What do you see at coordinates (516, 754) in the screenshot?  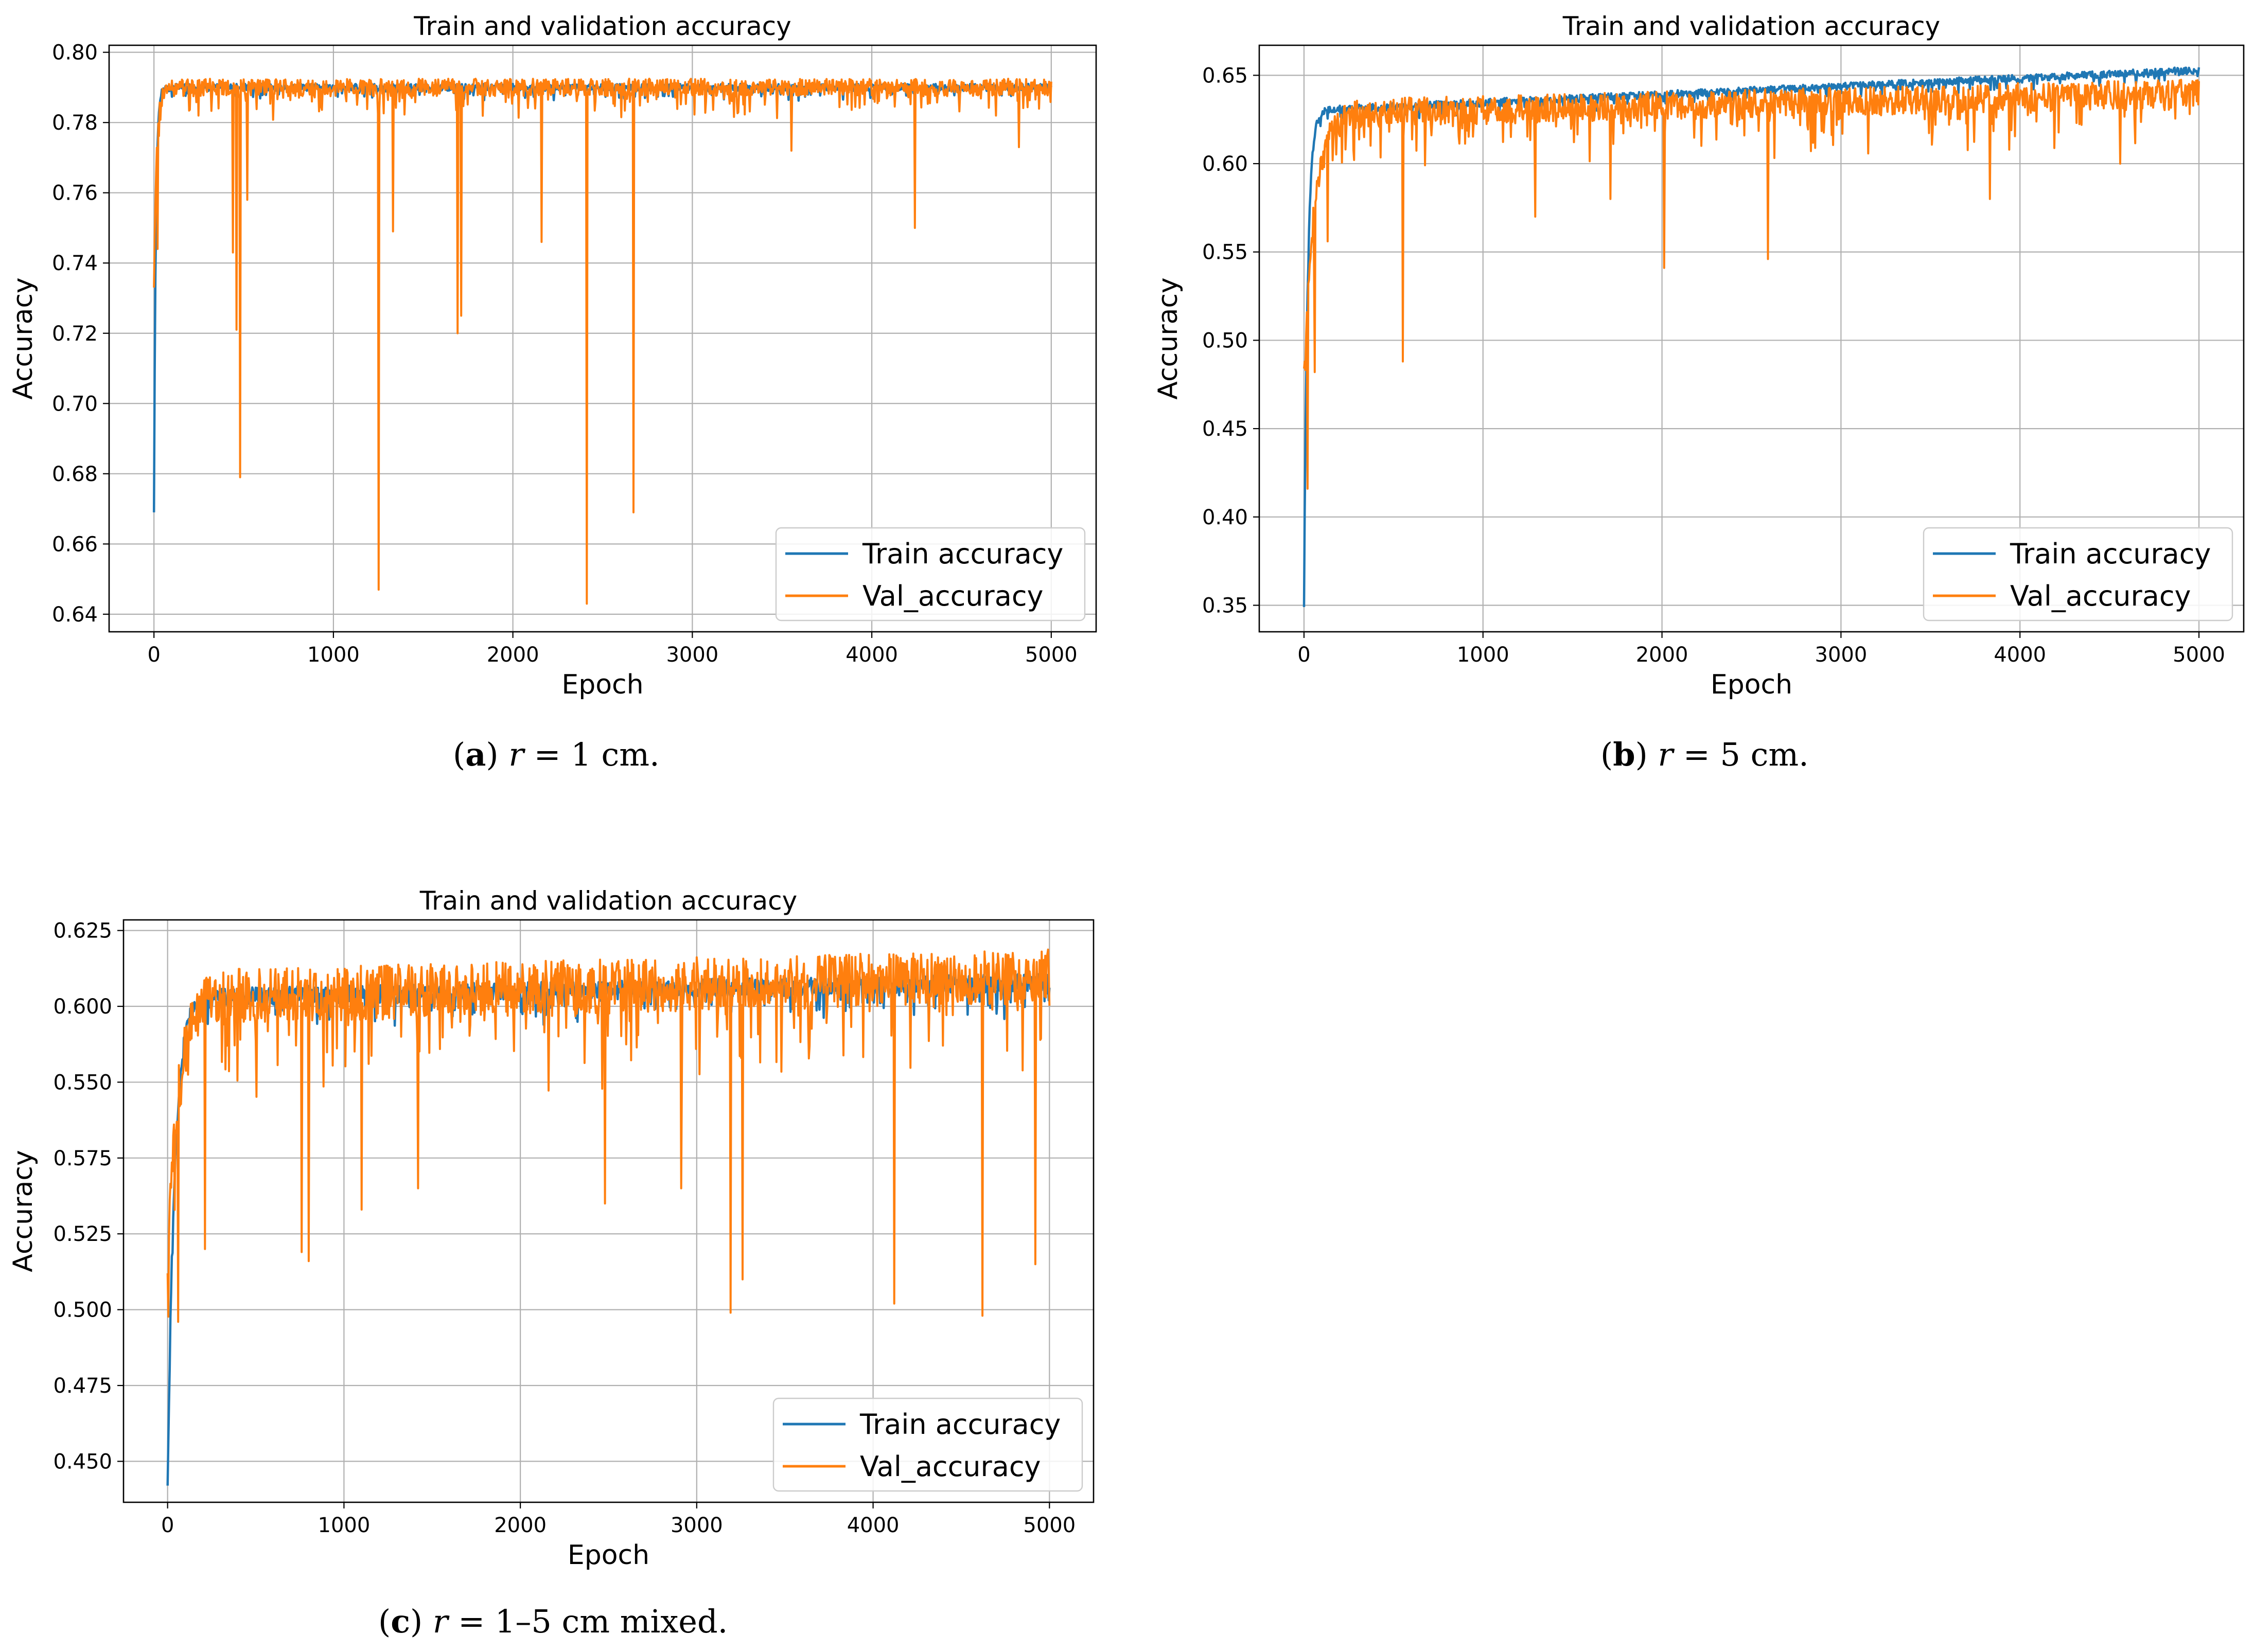 I see `caption-a-var: r` at bounding box center [516, 754].